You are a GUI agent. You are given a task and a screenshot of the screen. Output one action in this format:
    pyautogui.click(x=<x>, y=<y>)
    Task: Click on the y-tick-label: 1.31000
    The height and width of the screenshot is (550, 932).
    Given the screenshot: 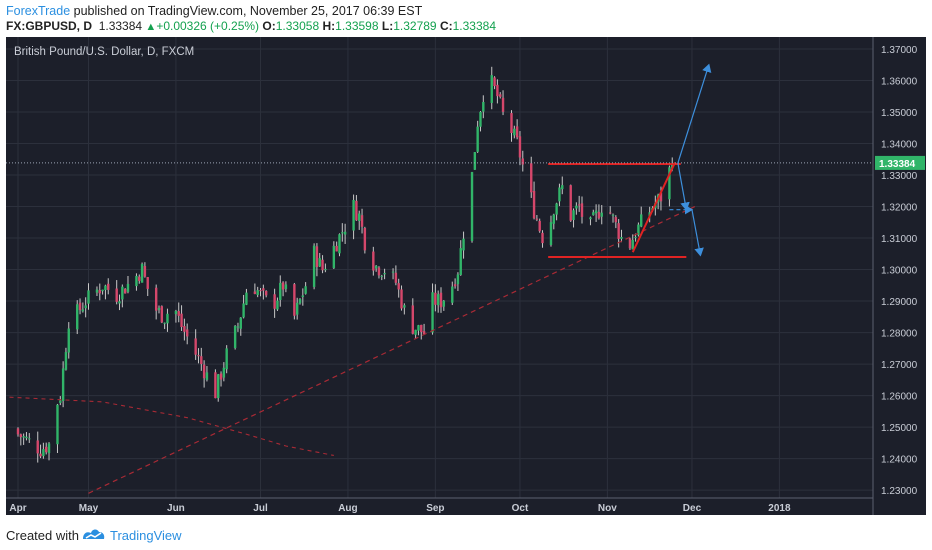 What is the action you would take?
    pyautogui.click(x=899, y=239)
    